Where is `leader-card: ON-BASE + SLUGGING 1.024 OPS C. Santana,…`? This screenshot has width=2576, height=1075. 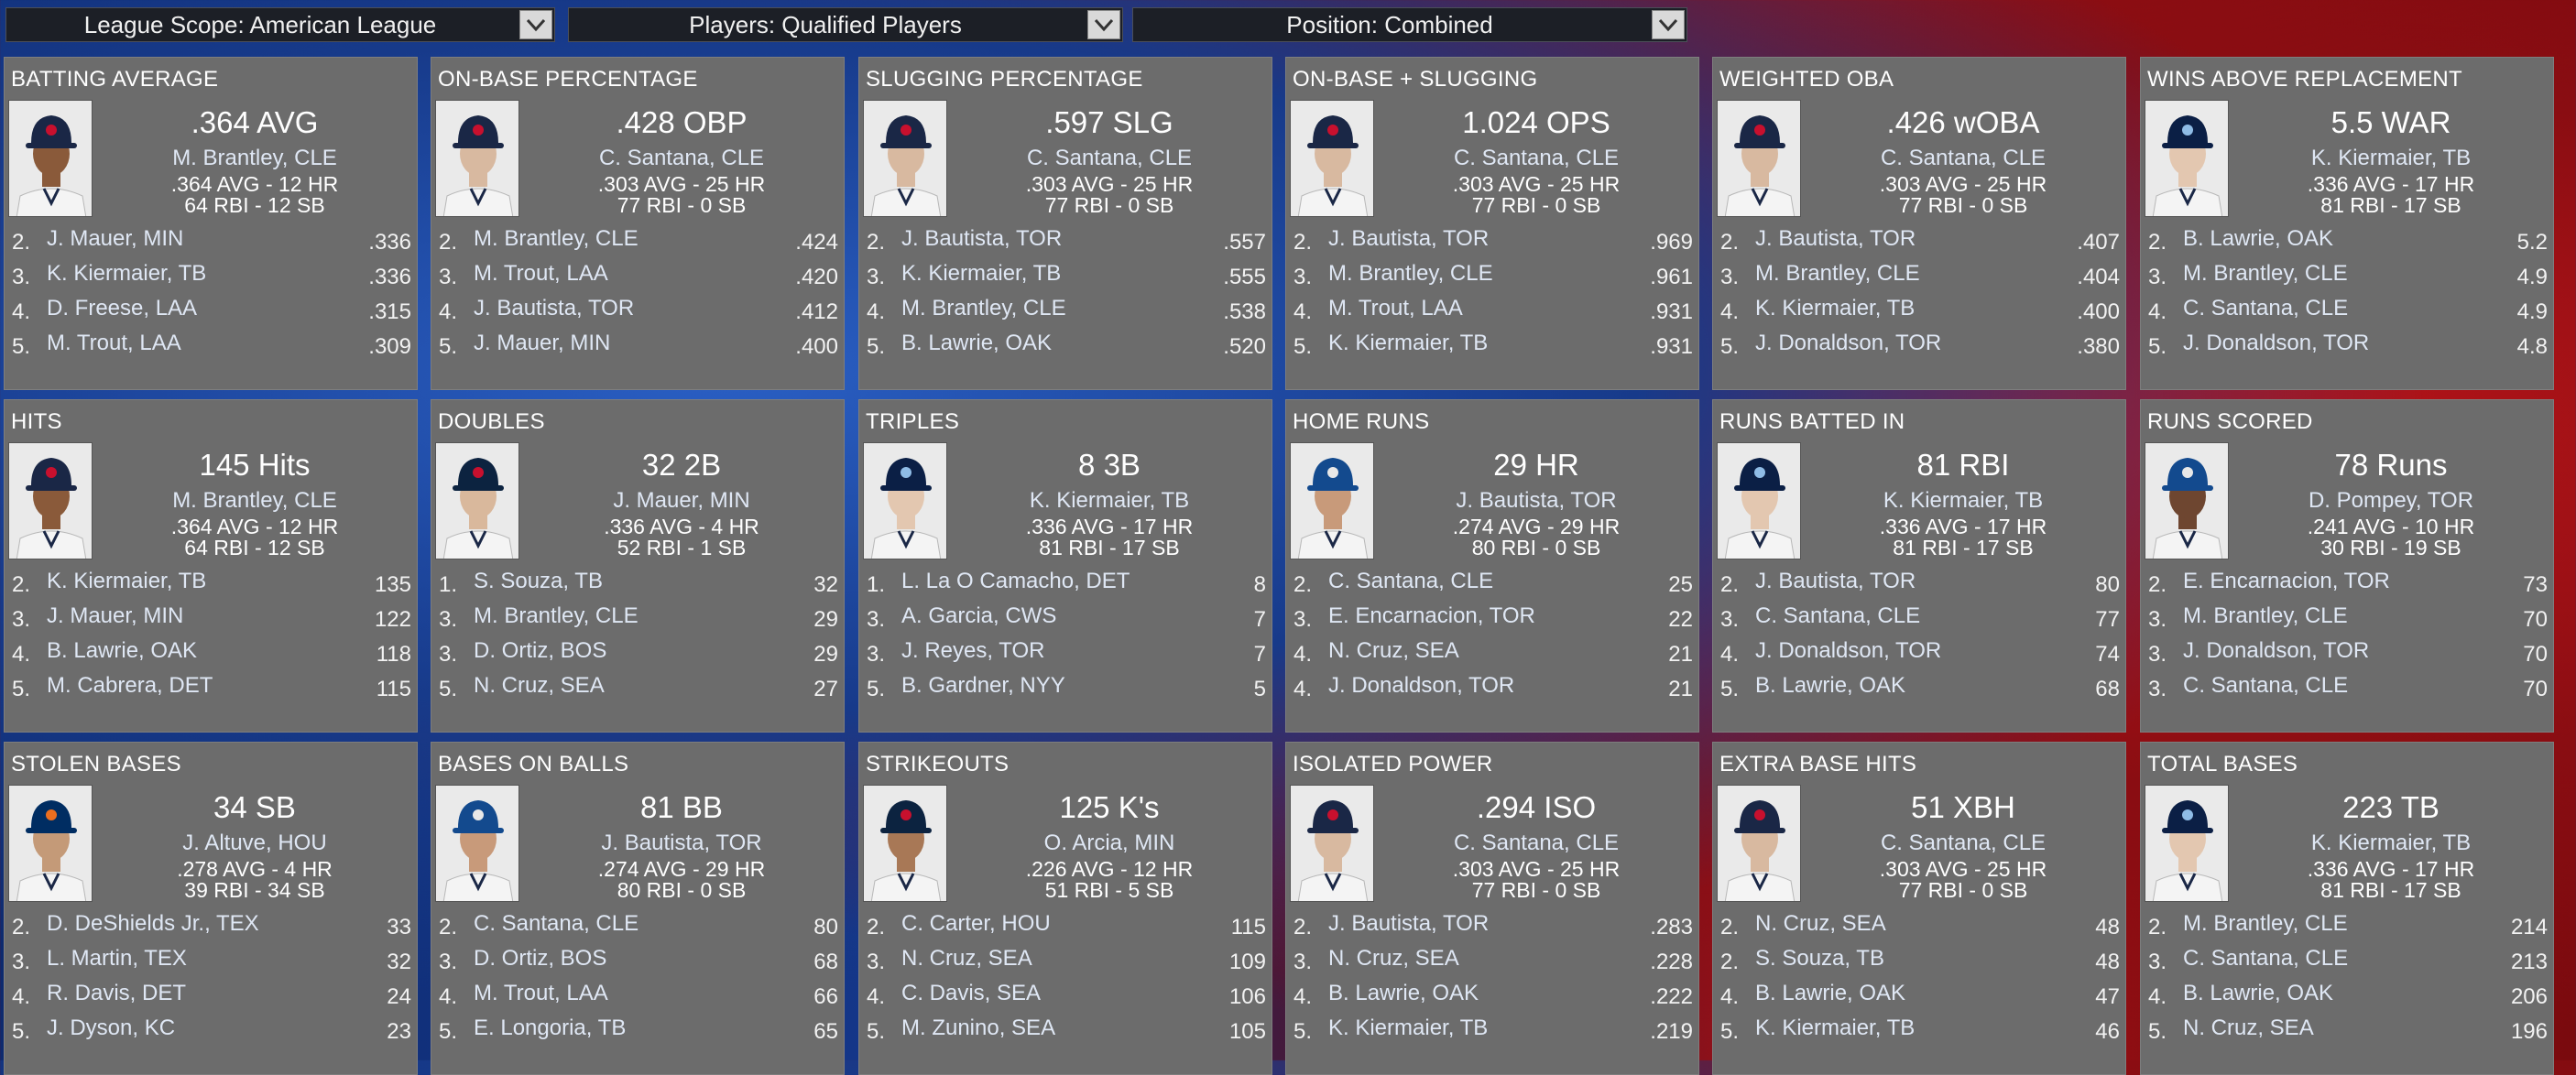
leader-card: ON-BASE + SLUGGING 1.024 OPS C. Santana,… is located at coordinates (1492, 223).